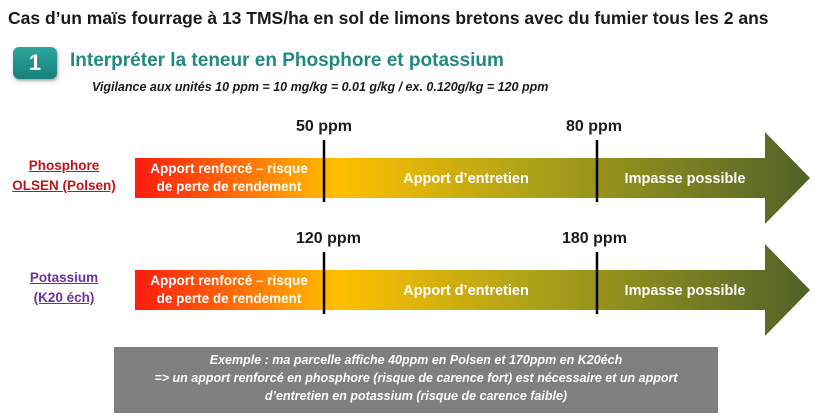  What do you see at coordinates (685, 179) in the screenshot?
I see `phosphore-zone-skip: Impasse possible` at bounding box center [685, 179].